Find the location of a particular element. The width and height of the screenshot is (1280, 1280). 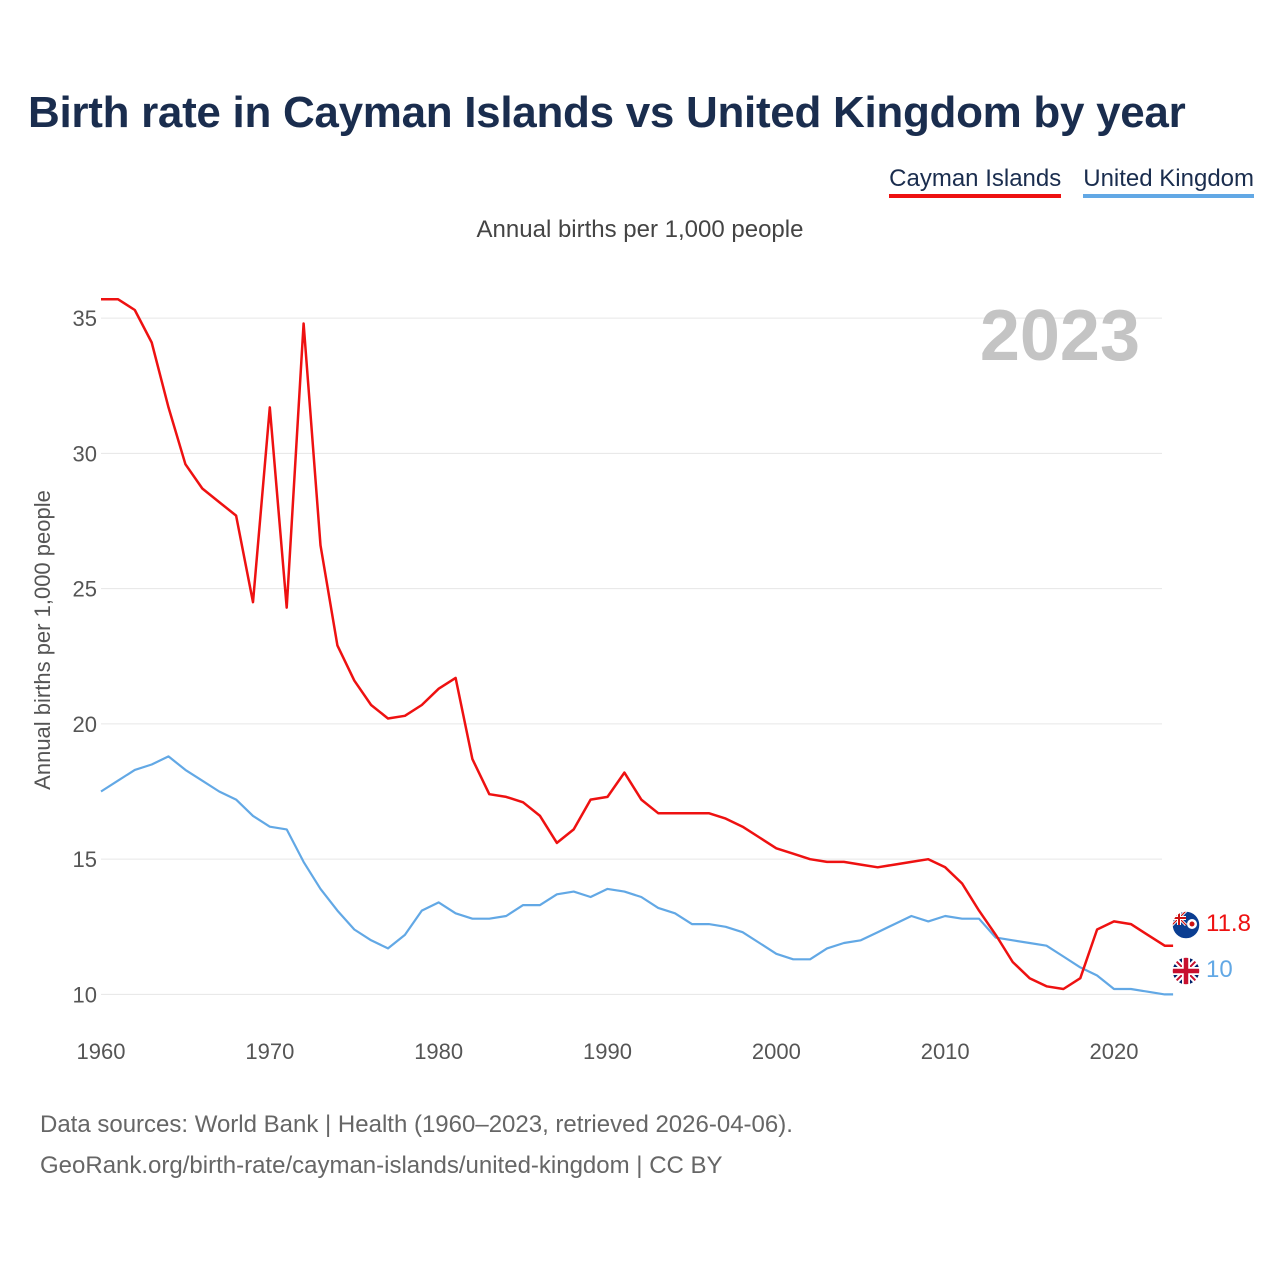

y-tick-label: 15 is located at coordinates (85, 859).